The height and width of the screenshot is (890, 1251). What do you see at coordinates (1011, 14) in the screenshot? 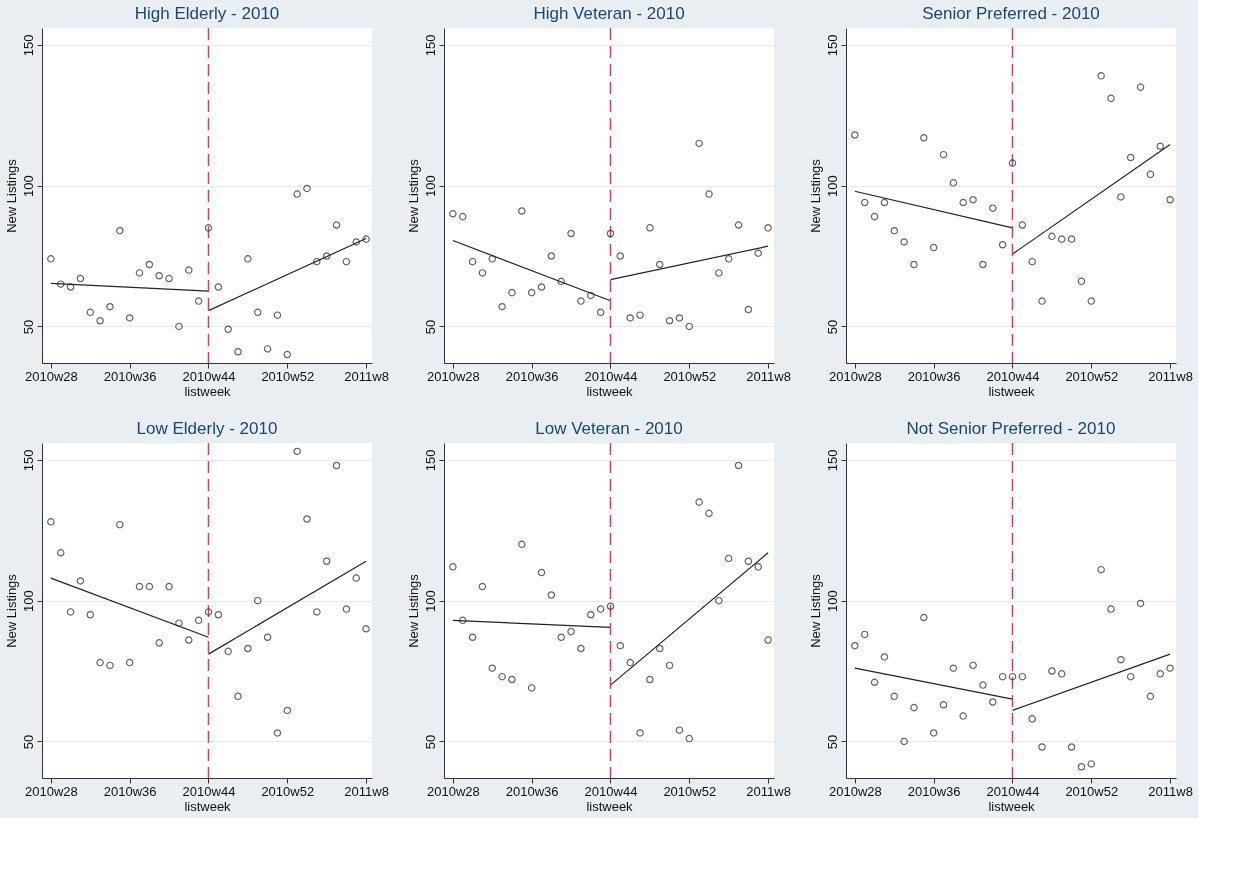
I see `chart-title: Senior Preferred - 2010` at bounding box center [1011, 14].